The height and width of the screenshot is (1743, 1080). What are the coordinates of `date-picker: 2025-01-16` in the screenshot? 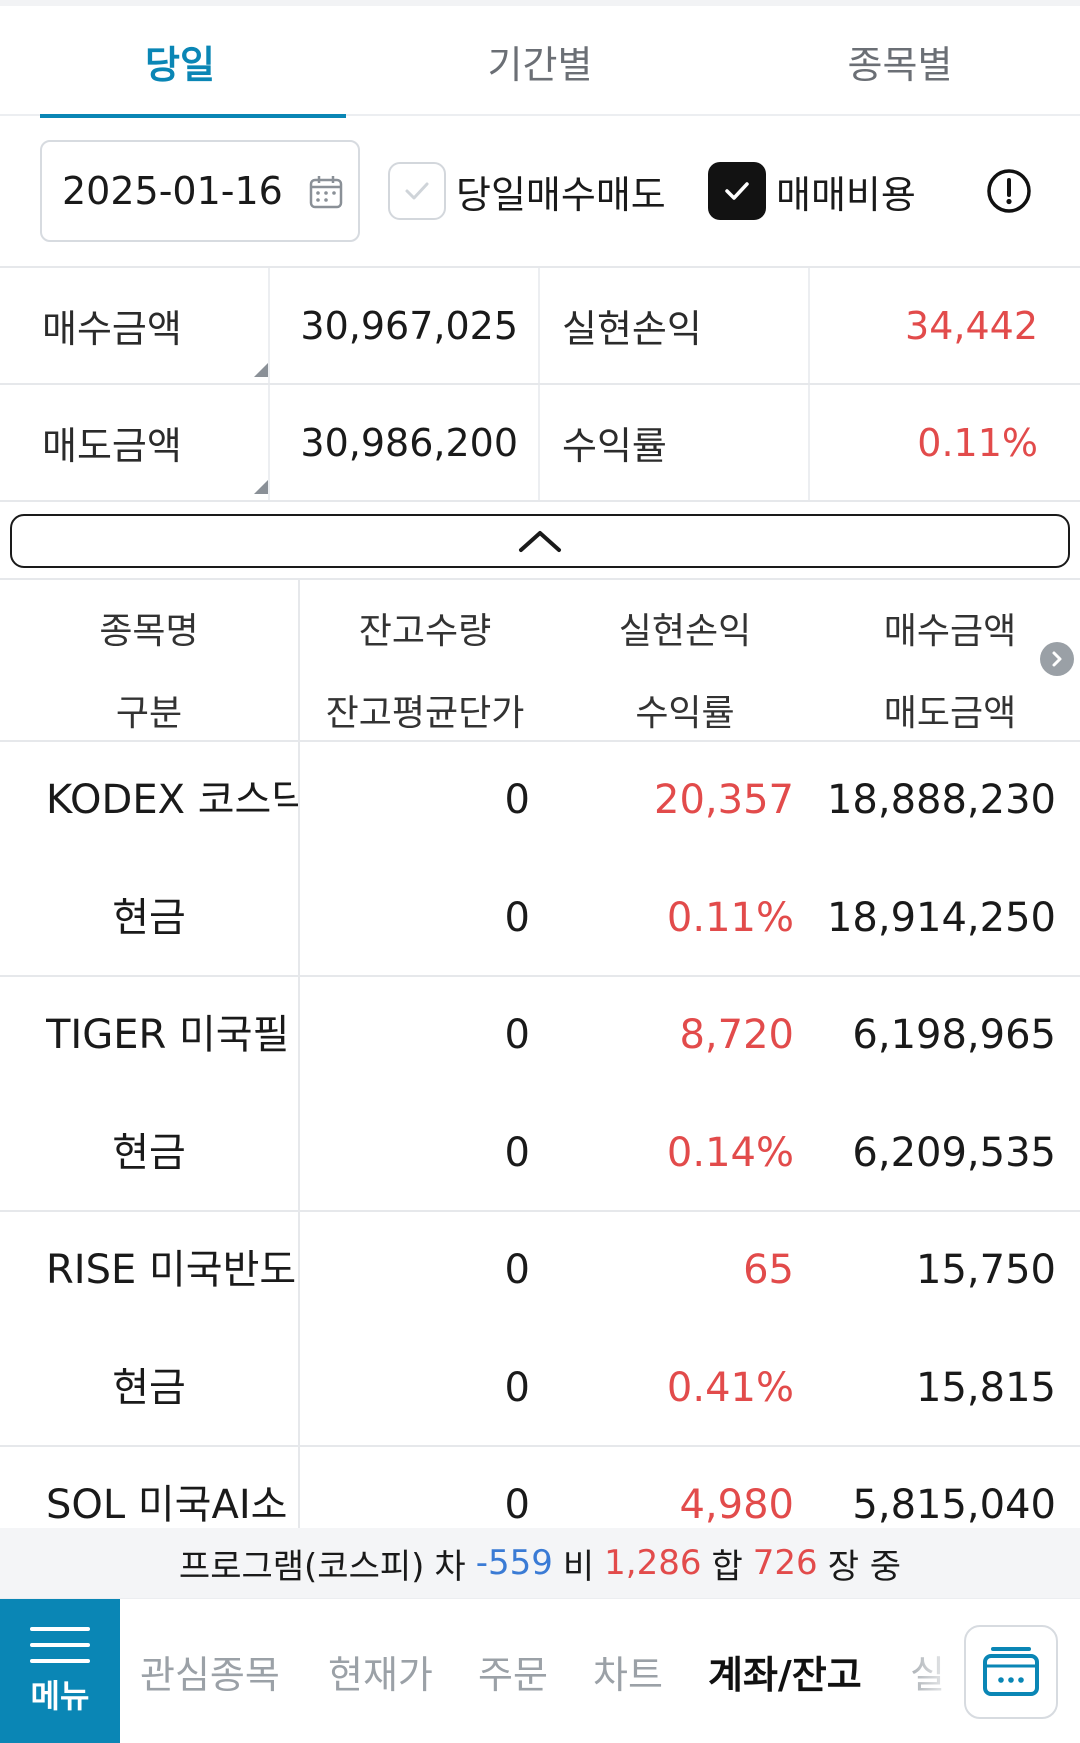 It's located at (200, 191).